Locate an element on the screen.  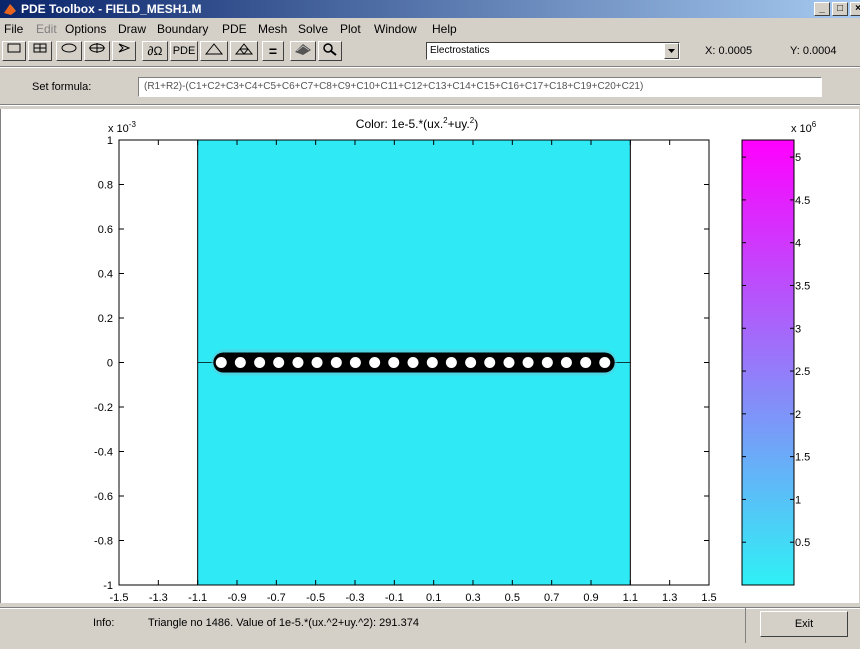
magnifier-icon is located at coordinates (330, 49).